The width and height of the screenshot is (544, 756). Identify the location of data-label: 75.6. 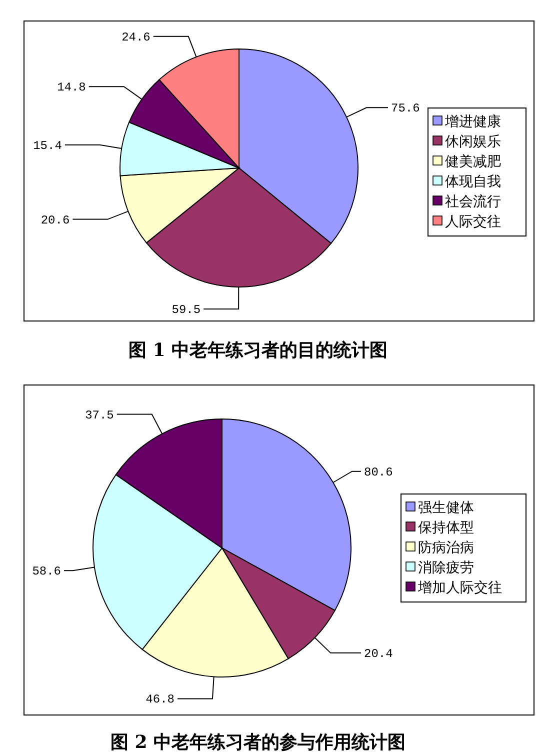
(405, 109).